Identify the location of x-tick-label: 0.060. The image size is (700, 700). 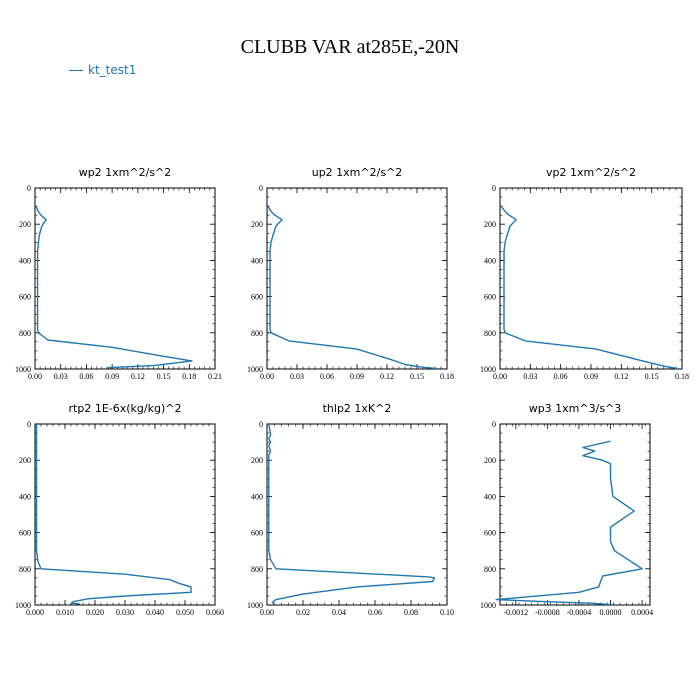
(215, 612).